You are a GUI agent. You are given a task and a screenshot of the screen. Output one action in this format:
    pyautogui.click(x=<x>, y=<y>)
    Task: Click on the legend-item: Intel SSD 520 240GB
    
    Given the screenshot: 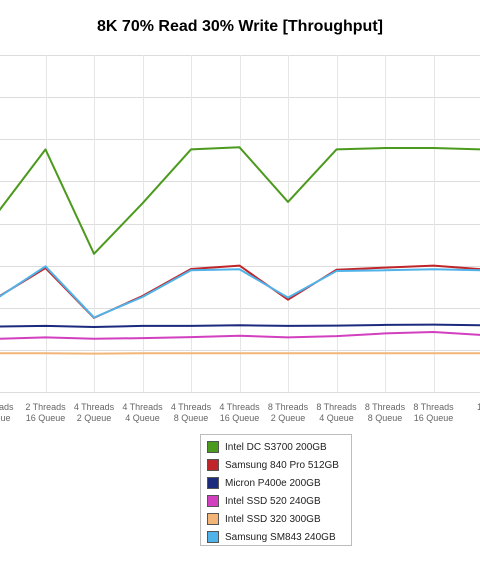 What is the action you would take?
    pyautogui.click(x=264, y=501)
    